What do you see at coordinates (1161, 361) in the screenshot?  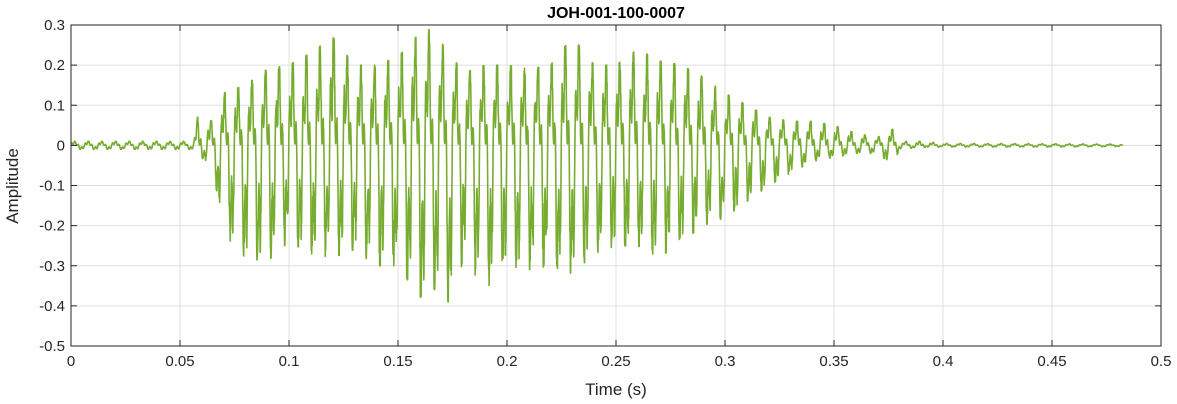 I see `x-tick-label: 0.5` at bounding box center [1161, 361].